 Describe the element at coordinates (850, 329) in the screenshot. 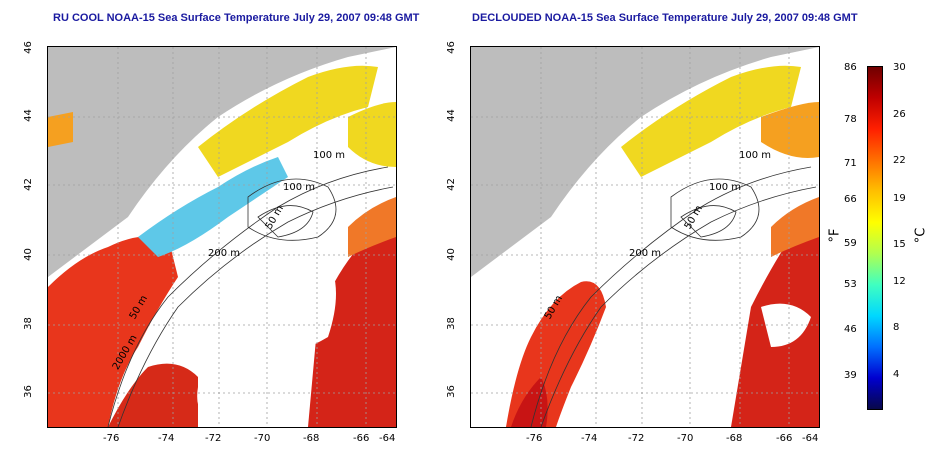

I see `colorbar-f-label: 46` at that location.